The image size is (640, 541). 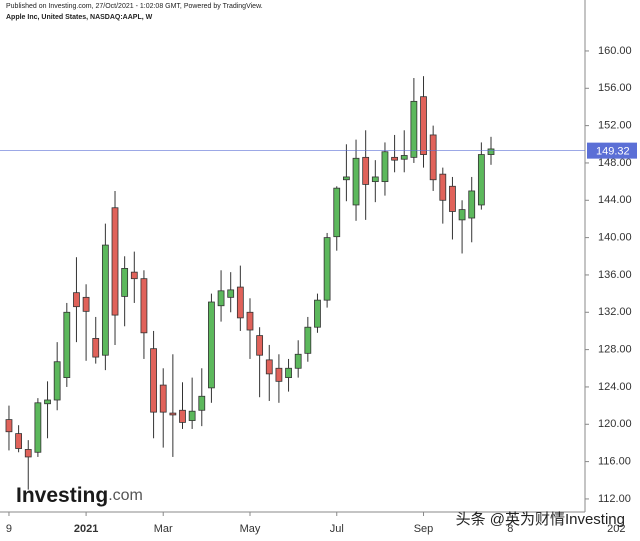 What do you see at coordinates (337, 529) in the screenshot?
I see `x-tick-label: Jul` at bounding box center [337, 529].